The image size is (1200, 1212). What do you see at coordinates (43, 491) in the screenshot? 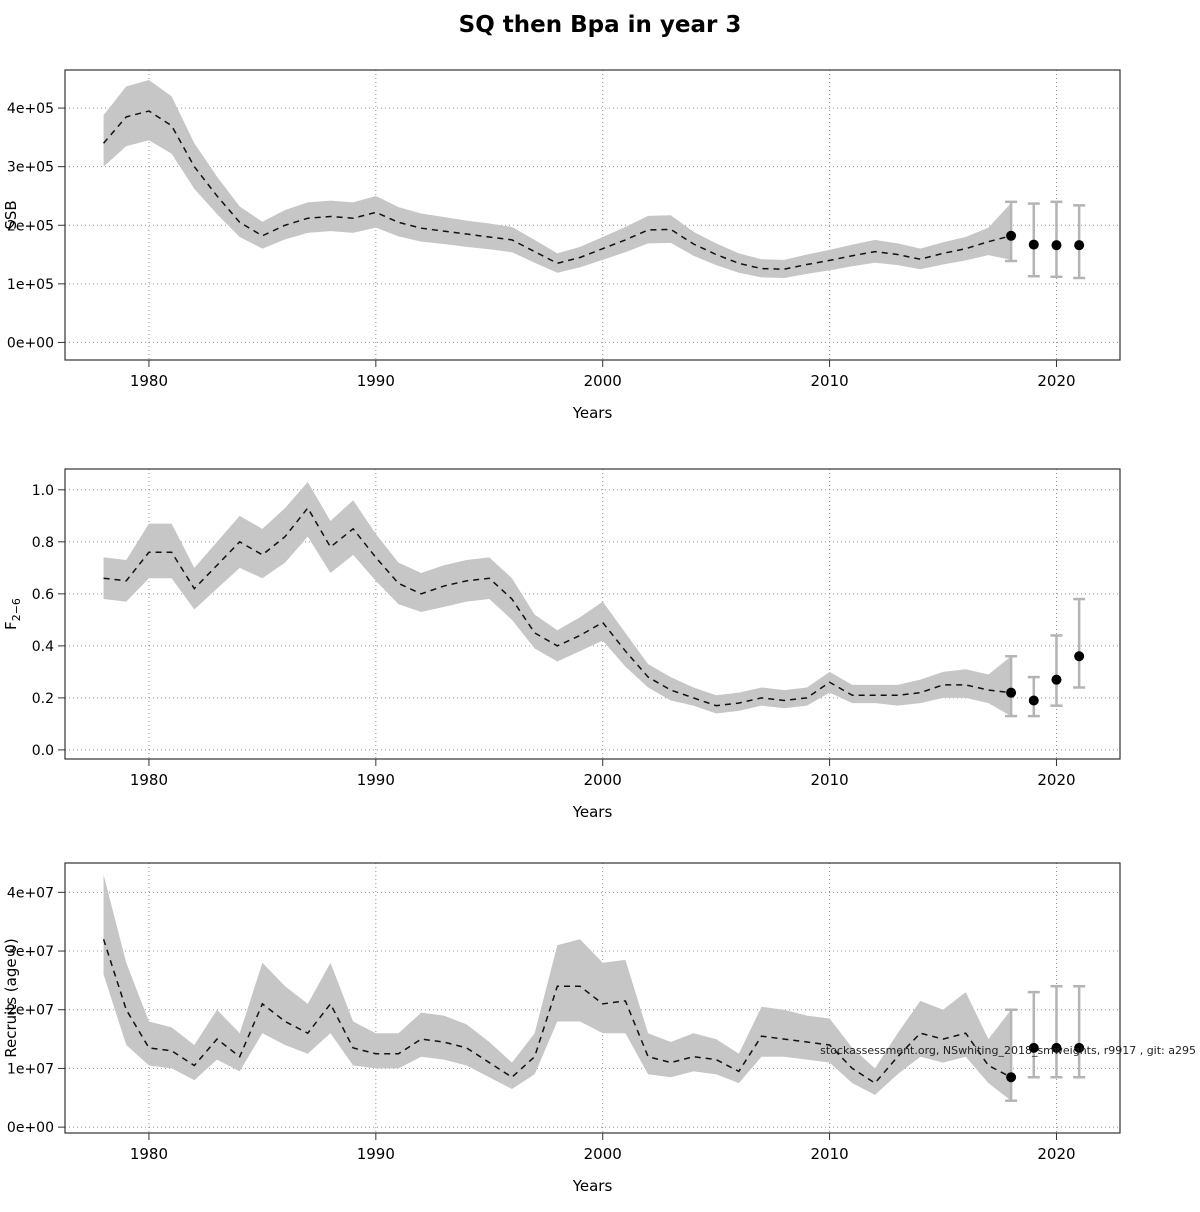
I see `y-tick-label: 1.0` at bounding box center [43, 491].